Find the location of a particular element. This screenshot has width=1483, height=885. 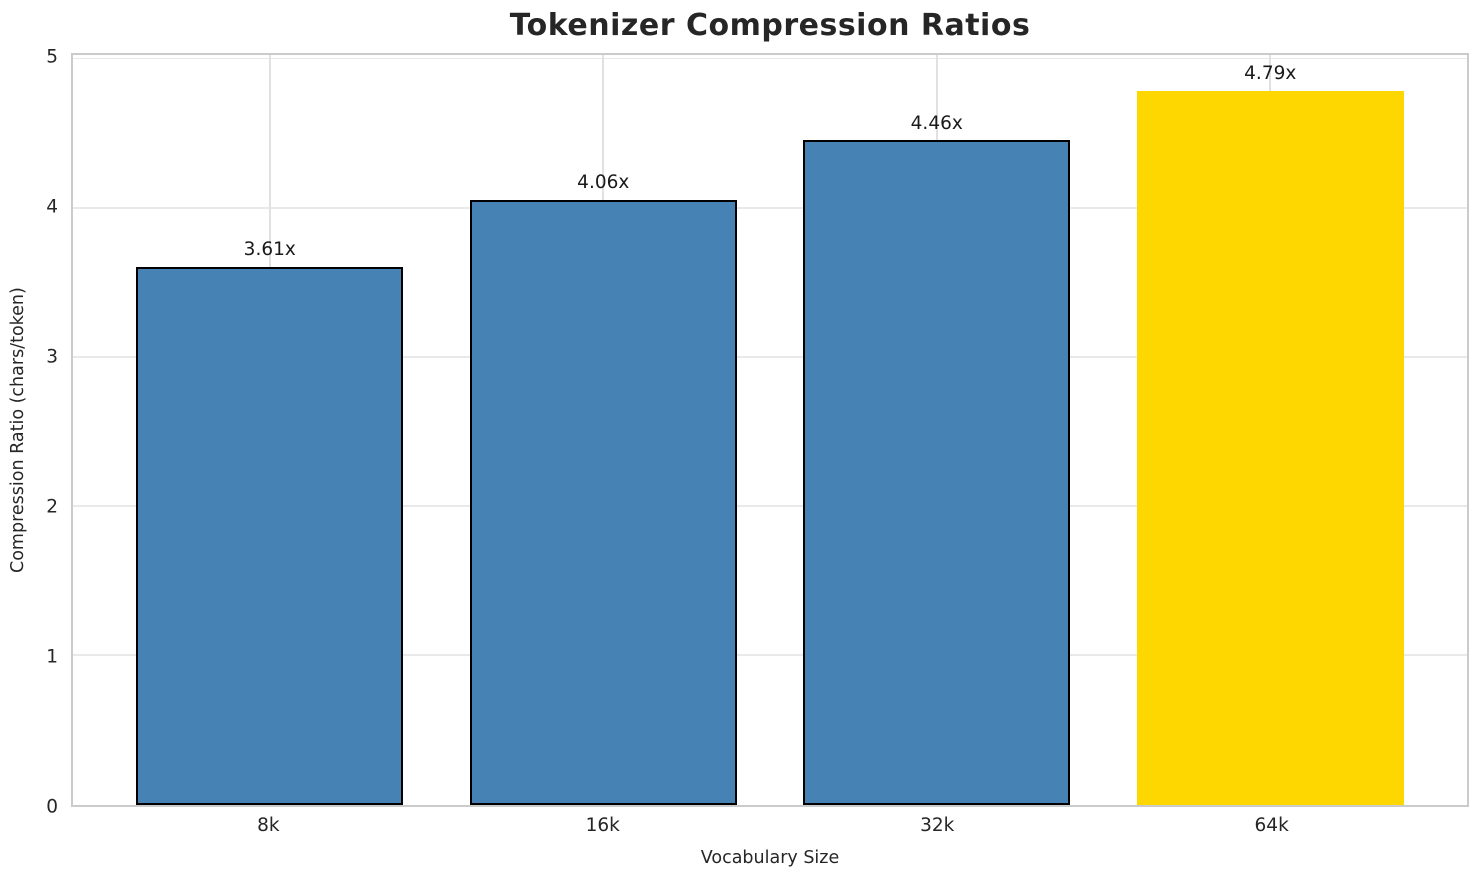

bar-64k is located at coordinates (1270, 447).